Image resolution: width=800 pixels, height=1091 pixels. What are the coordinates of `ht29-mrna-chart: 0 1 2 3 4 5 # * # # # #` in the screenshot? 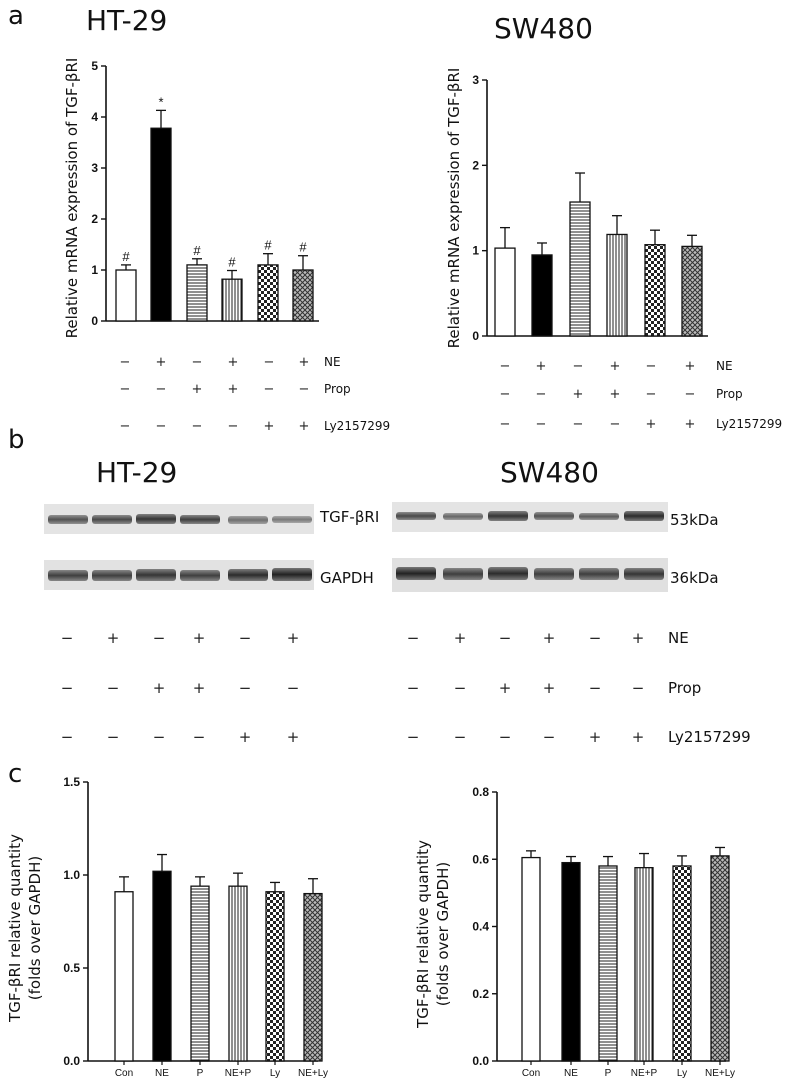 It's located at (205, 193).